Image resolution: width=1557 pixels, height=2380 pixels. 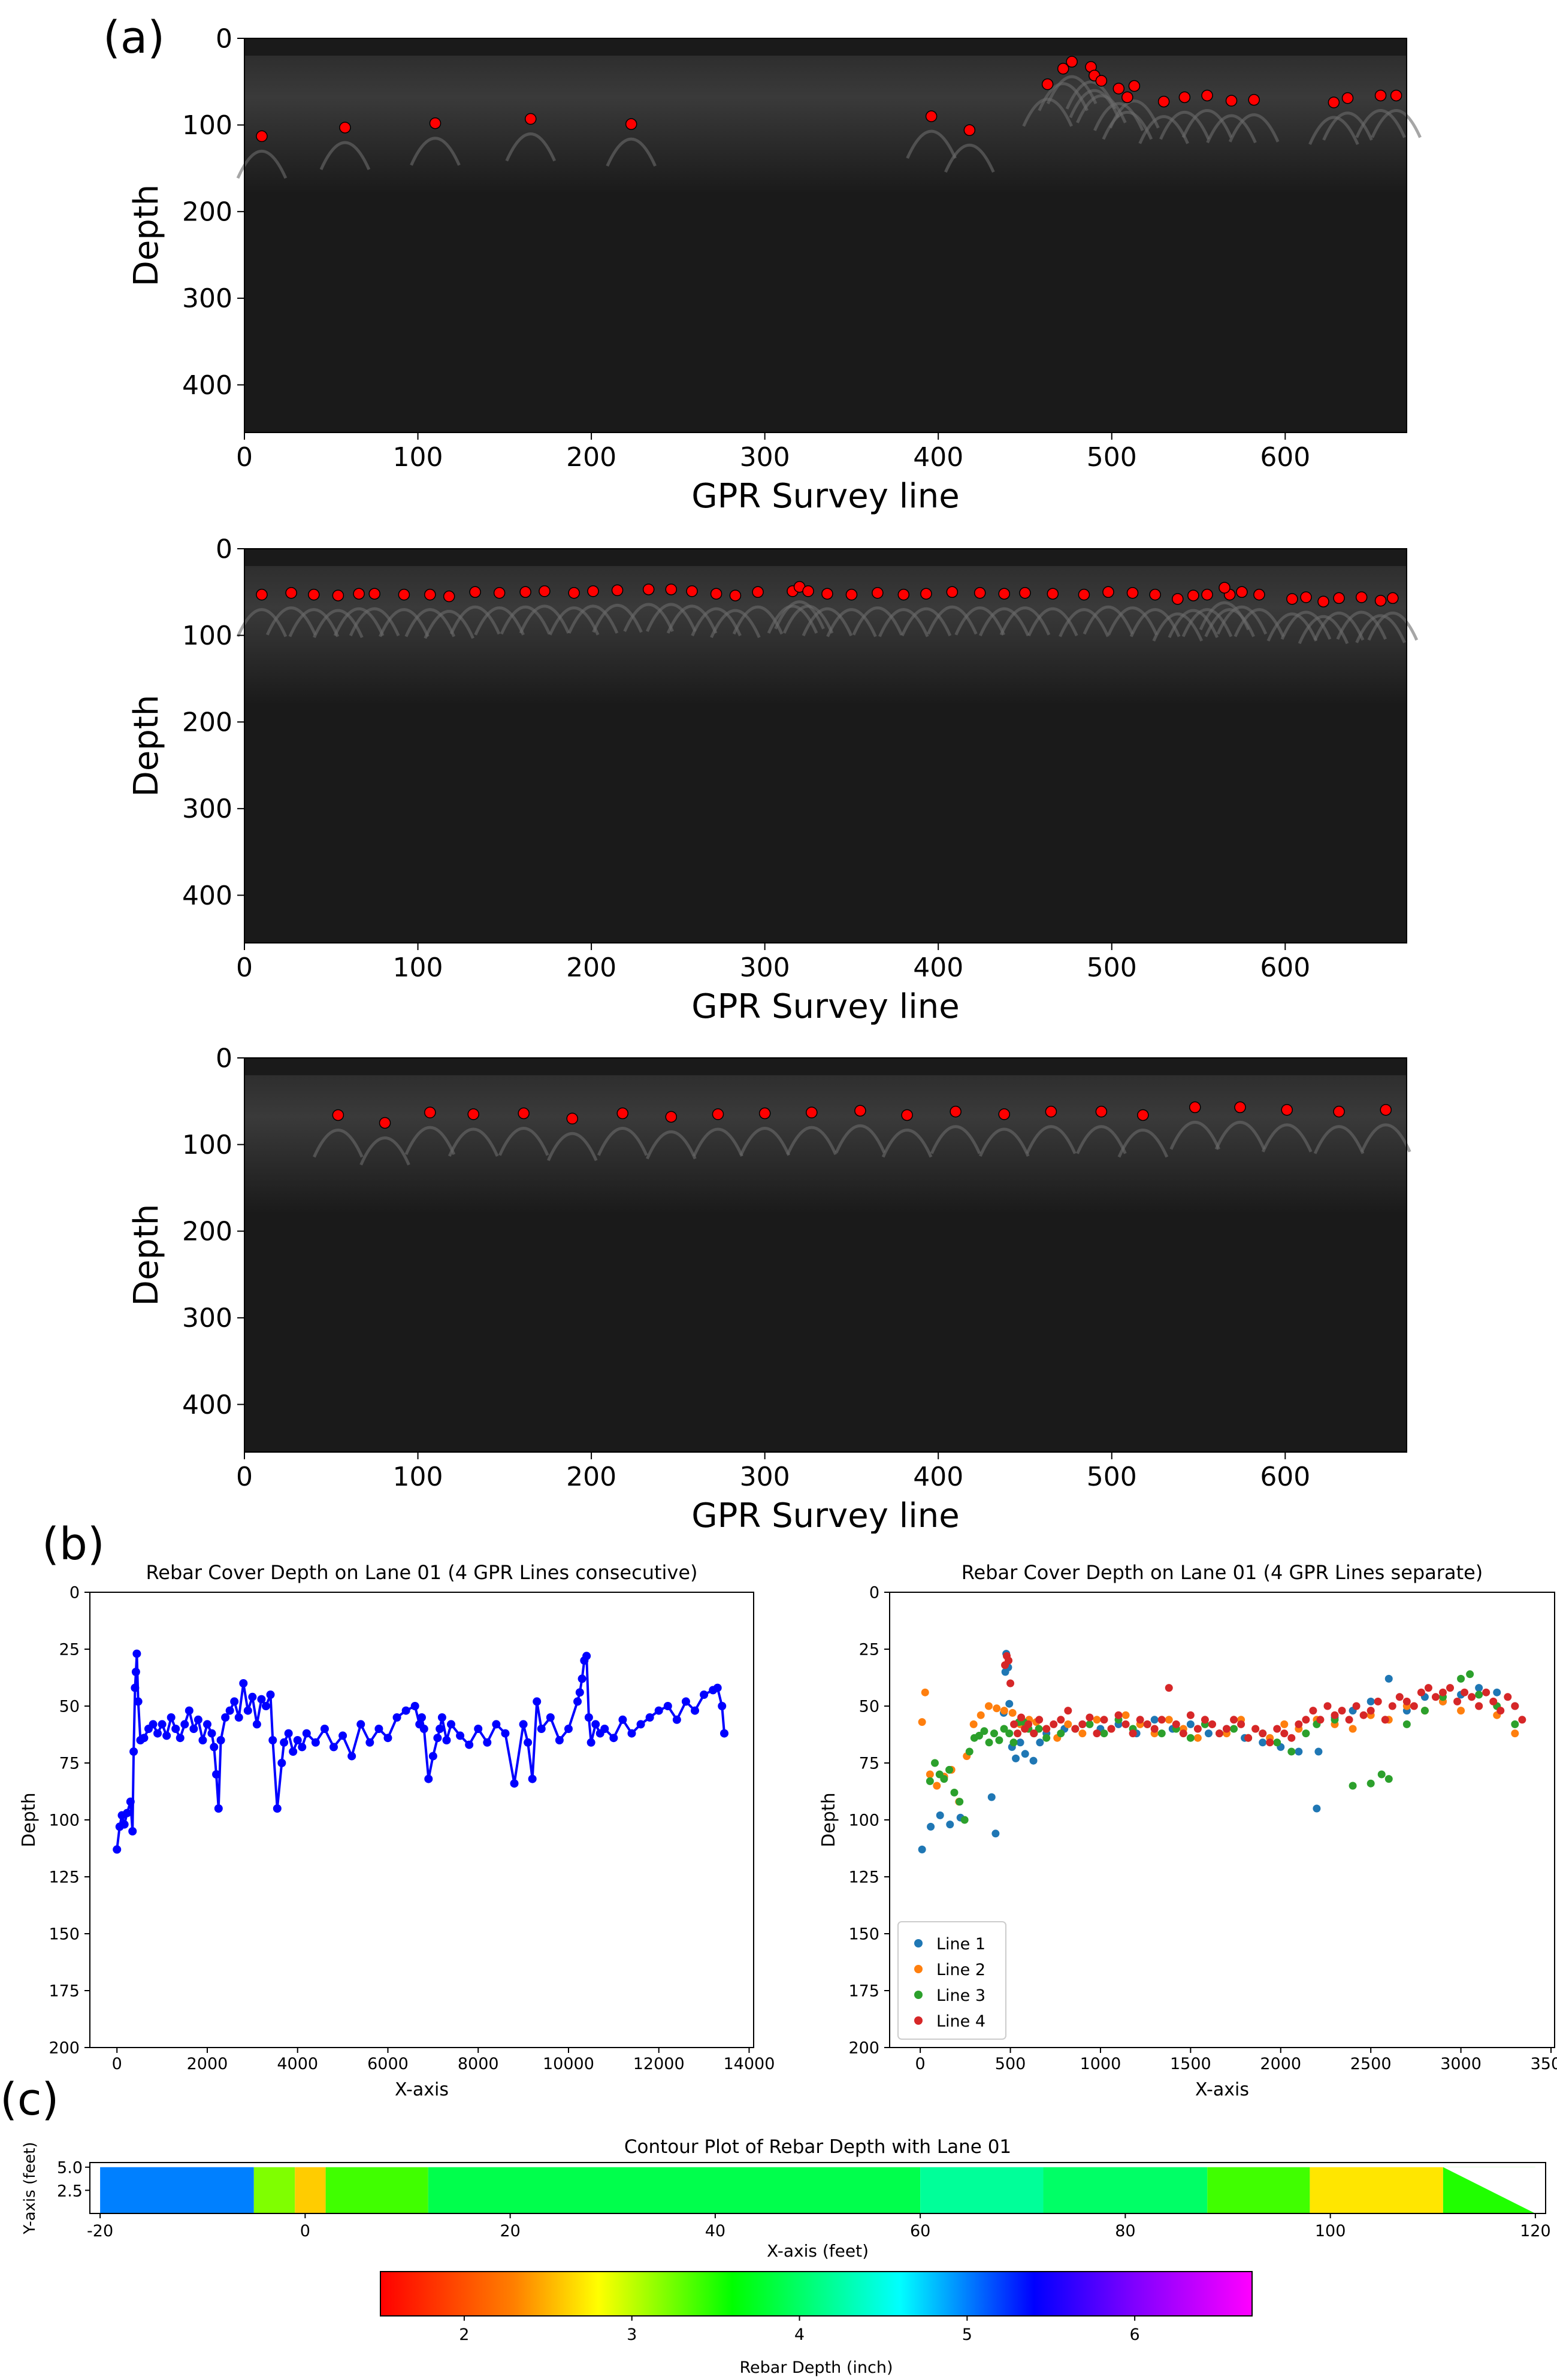 What do you see at coordinates (818, 2251) in the screenshot?
I see `contour-xlabel: X-axis (feet)` at bounding box center [818, 2251].